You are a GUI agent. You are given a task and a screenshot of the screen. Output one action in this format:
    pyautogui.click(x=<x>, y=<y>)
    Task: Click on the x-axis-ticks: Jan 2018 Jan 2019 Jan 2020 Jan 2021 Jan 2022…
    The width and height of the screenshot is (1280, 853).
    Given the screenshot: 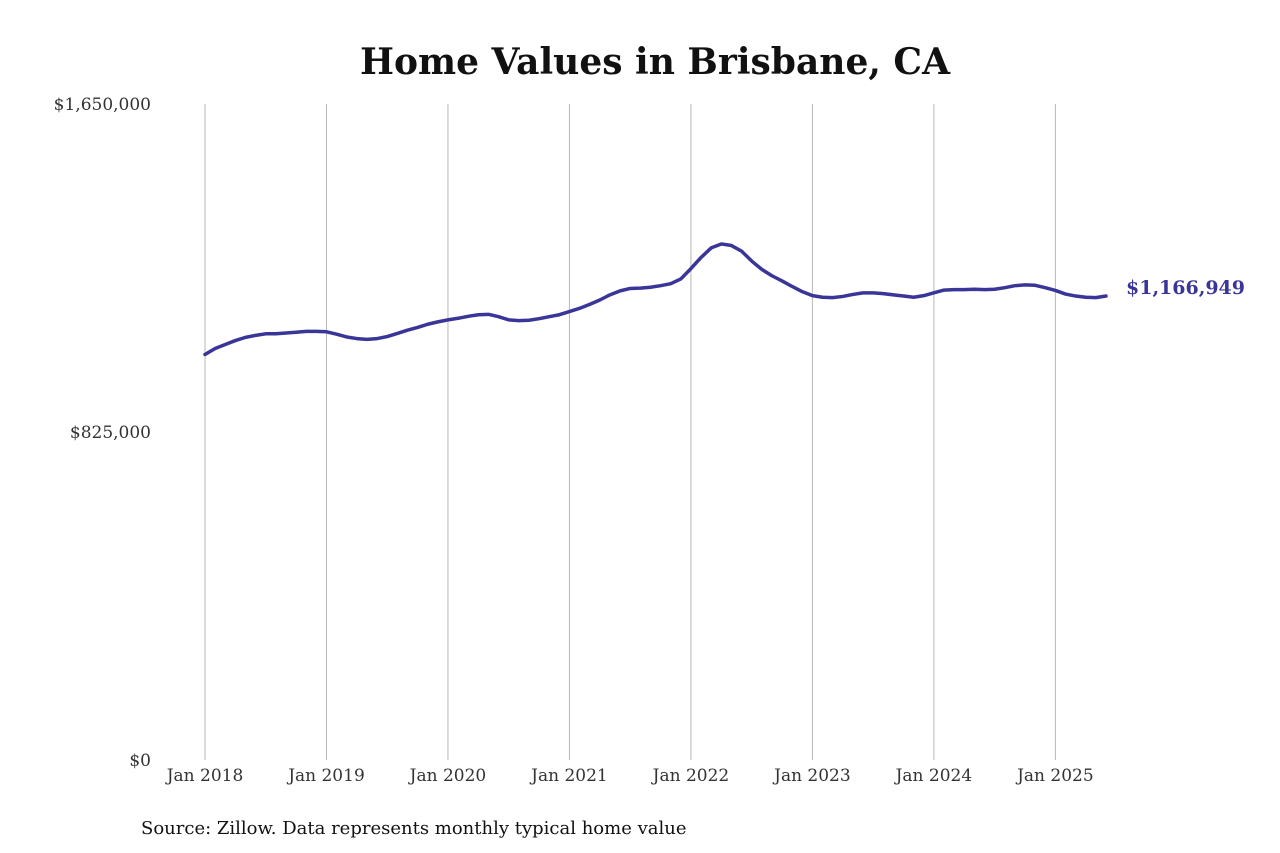 What is the action you would take?
    pyautogui.click(x=629, y=776)
    